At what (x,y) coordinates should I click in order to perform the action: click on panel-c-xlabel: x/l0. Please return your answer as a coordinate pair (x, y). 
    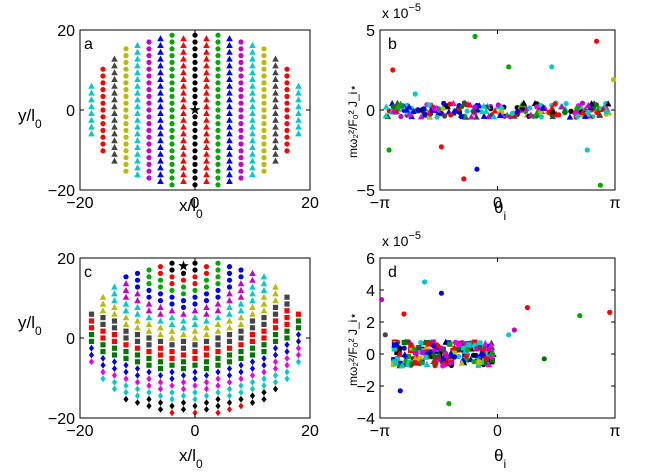
    Looking at the image, I should click on (191, 458).